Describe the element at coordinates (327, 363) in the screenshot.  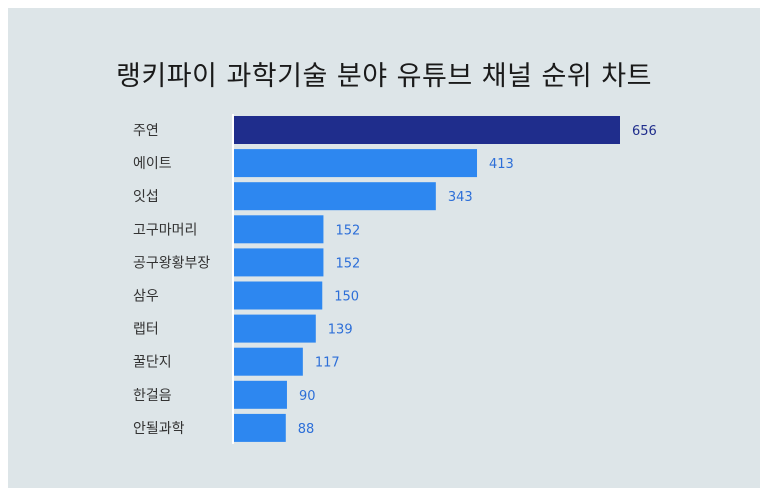
I see `value-label: 117` at that location.